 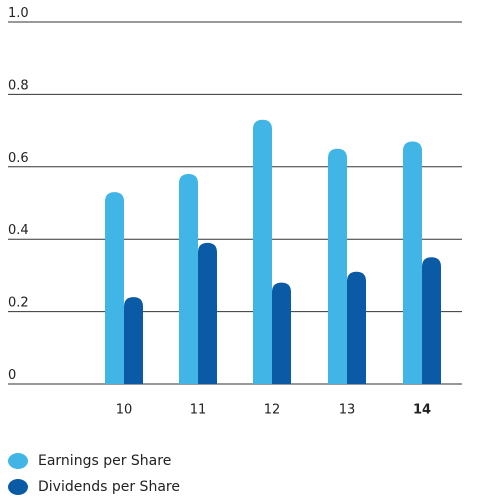 I want to click on y-tick-label: 0.2, so click(x=18, y=303).